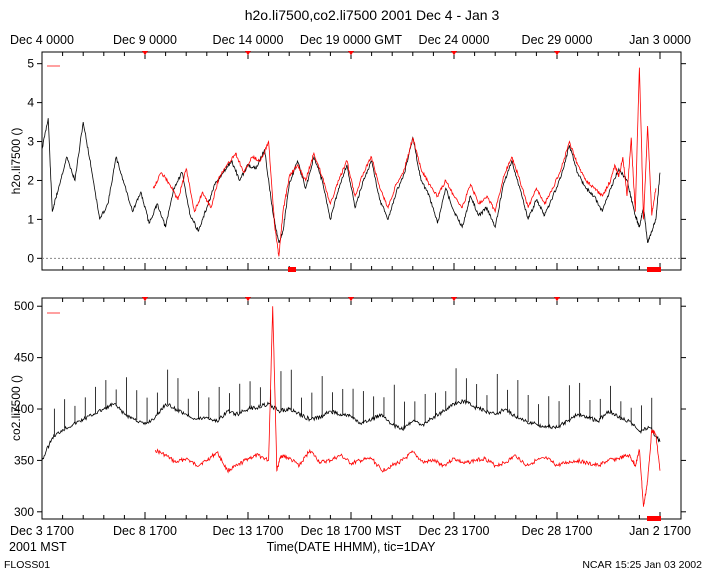 The width and height of the screenshot is (722, 572). Describe the element at coordinates (654, 518) in the screenshot. I see `lower-missing-data-marker` at that location.